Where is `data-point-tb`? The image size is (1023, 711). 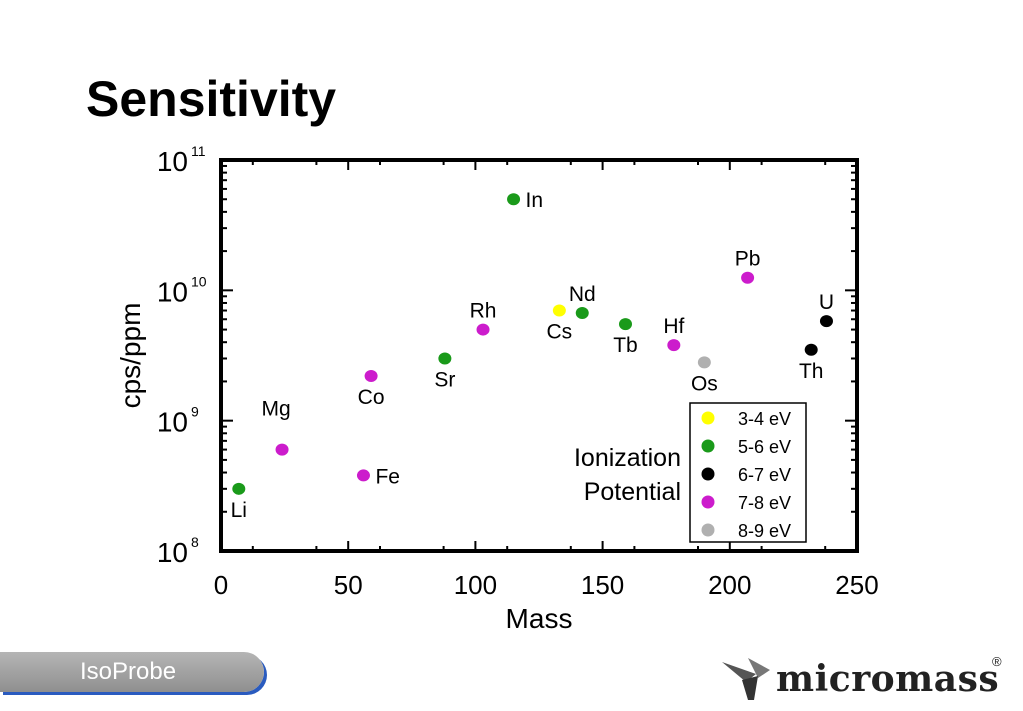 data-point-tb is located at coordinates (625, 324).